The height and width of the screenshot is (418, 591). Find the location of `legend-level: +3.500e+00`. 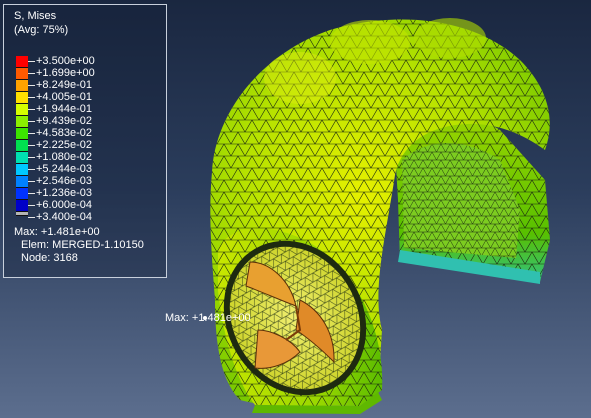

legend-level: +3.500e+00 is located at coordinates (91, 61).